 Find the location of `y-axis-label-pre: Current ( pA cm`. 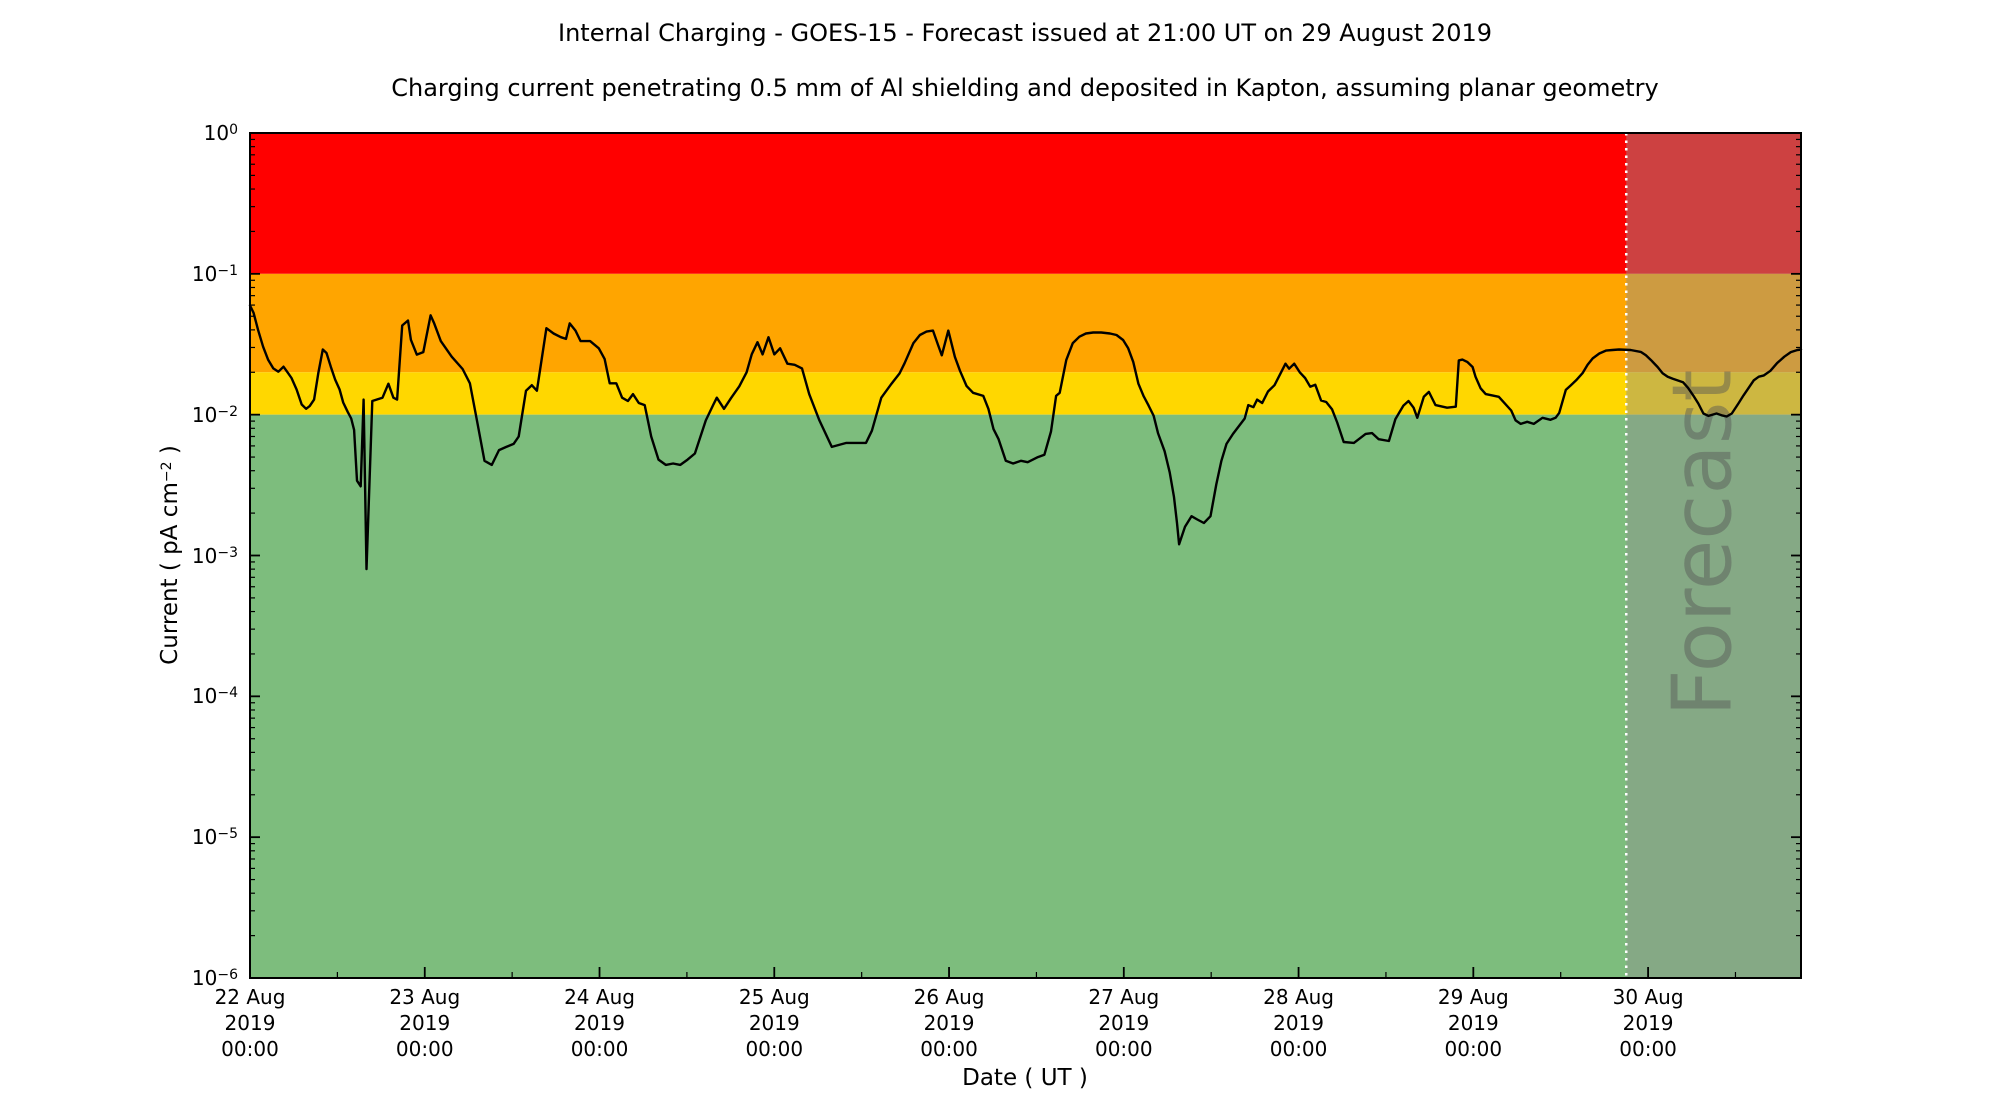

y-axis-label-pre: Current ( pA cm is located at coordinates (170, 573).